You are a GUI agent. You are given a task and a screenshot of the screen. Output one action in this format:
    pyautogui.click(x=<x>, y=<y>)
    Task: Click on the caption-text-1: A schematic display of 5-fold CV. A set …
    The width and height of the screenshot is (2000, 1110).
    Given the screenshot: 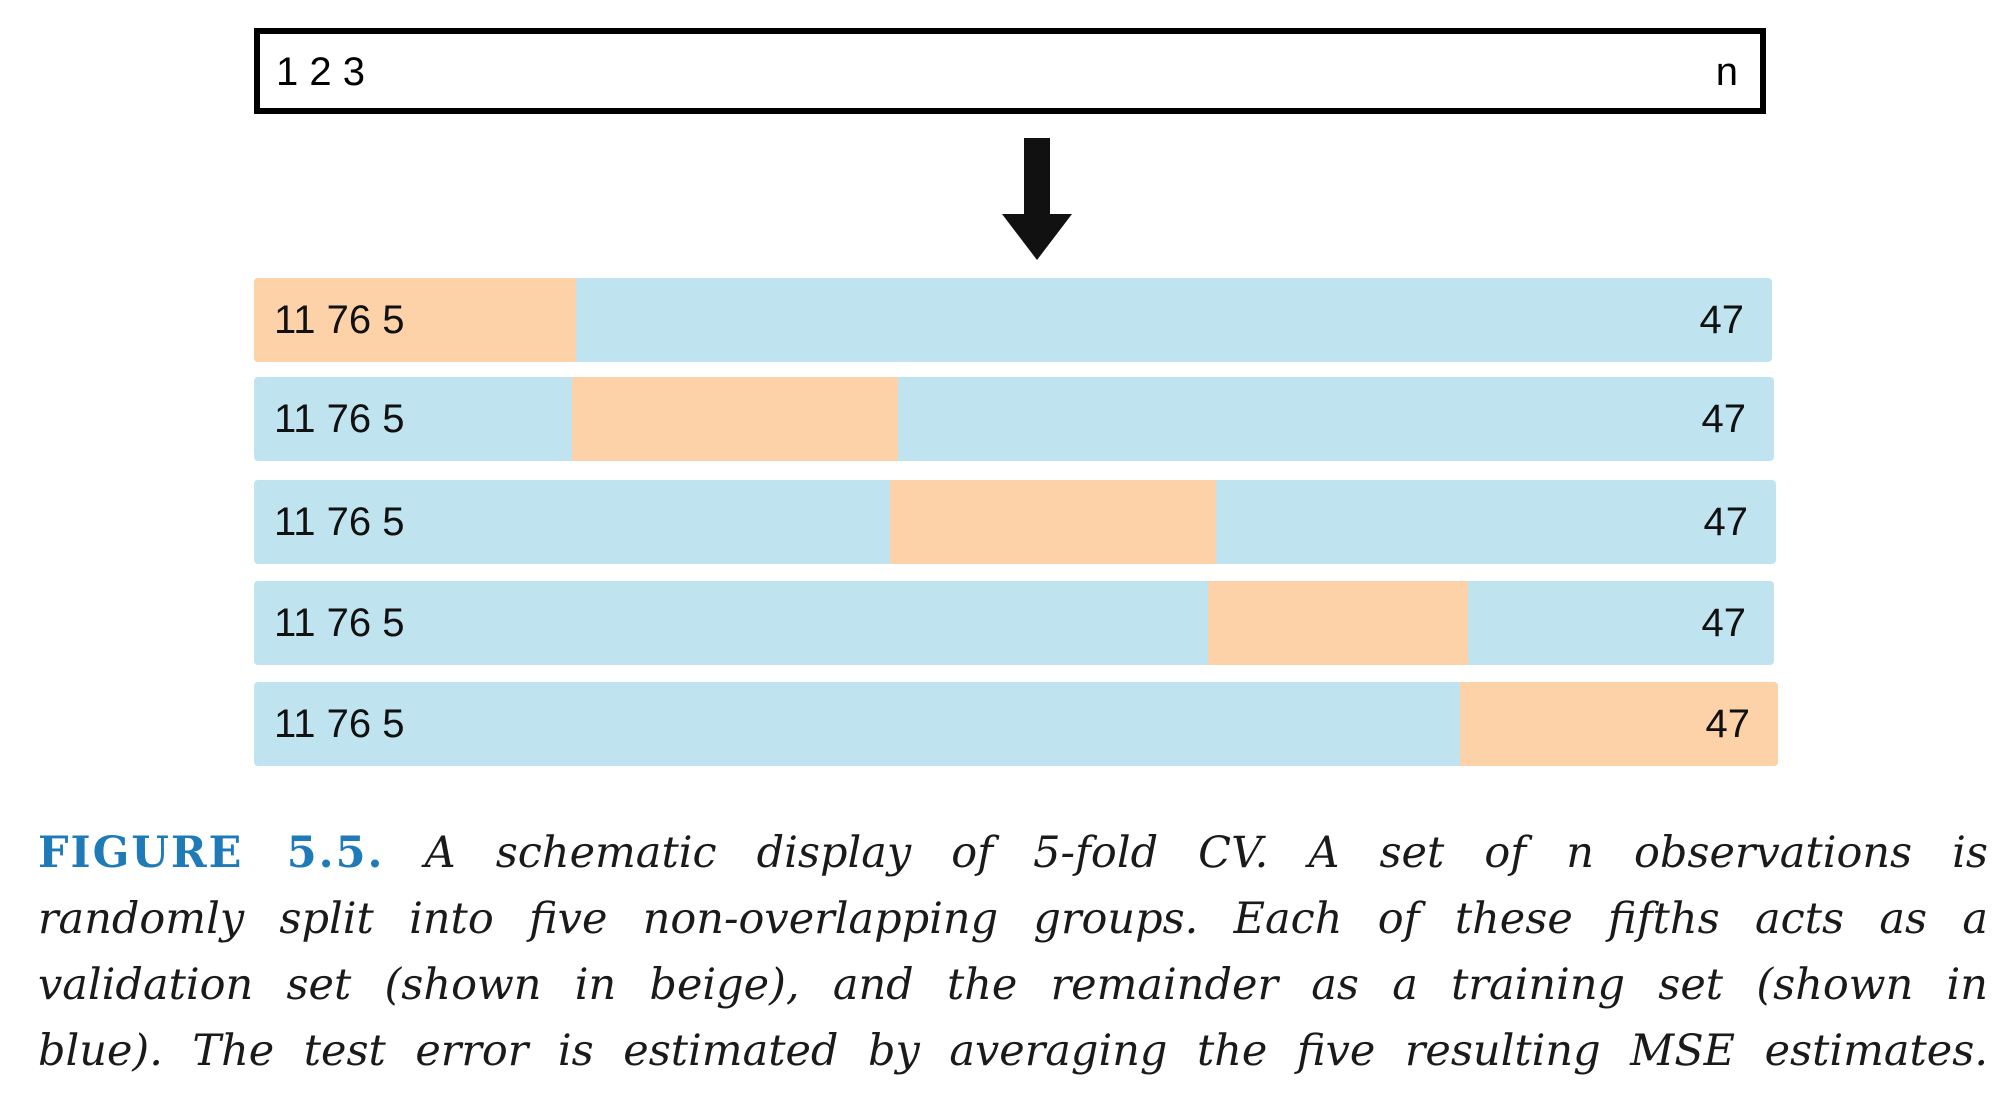 What is the action you would take?
    pyautogui.click(x=1206, y=853)
    